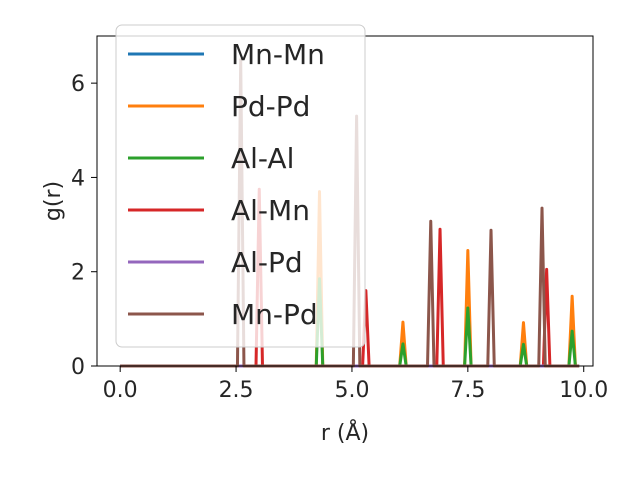 This screenshot has width=640, height=480. I want to click on y-axis-label: g(r), so click(53, 201).